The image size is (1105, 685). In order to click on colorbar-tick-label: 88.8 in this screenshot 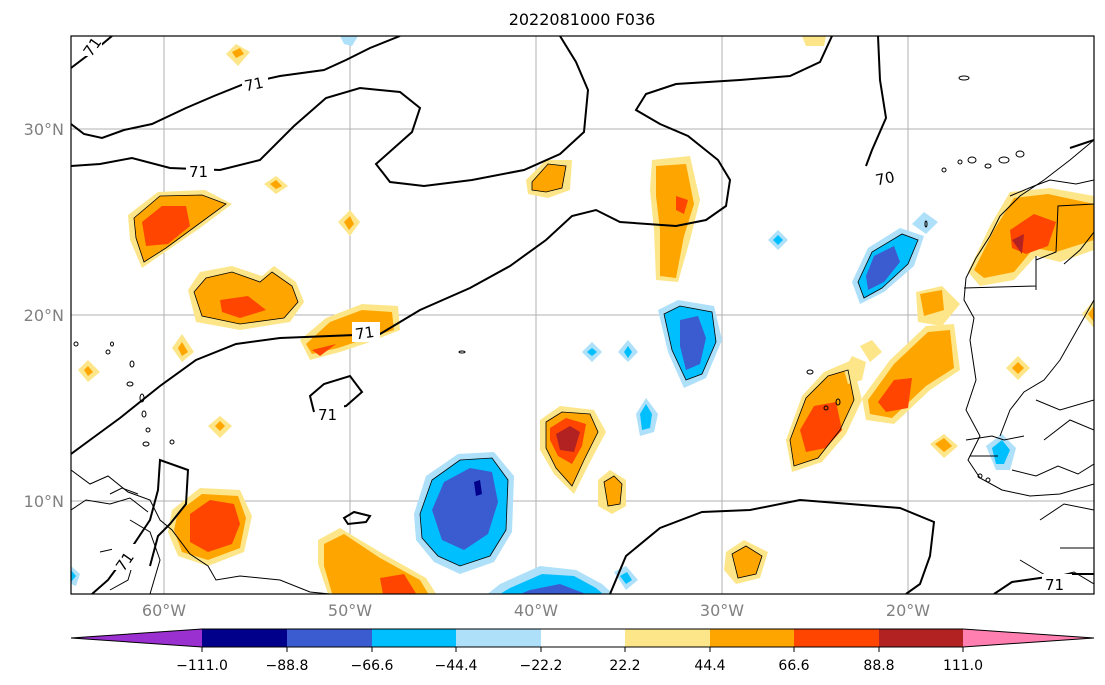, I will do `click(878, 666)`.